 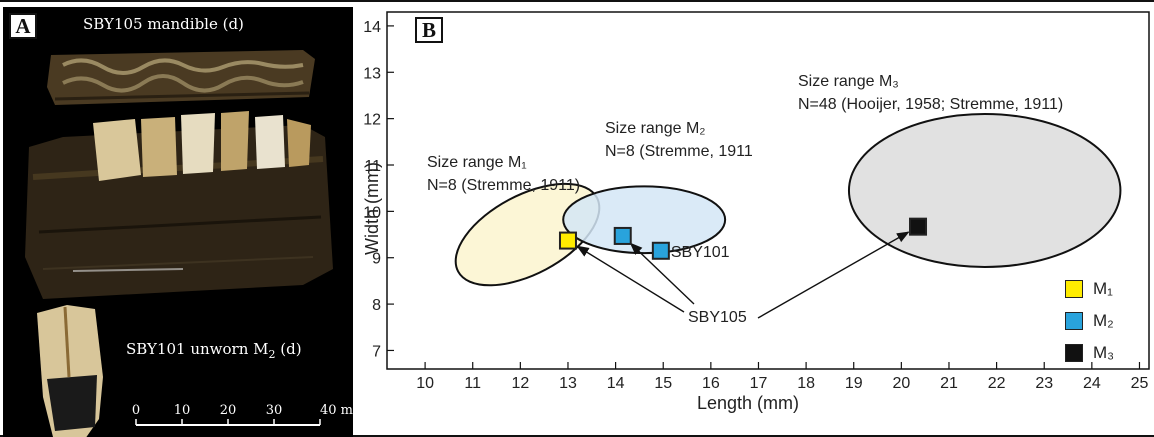 What do you see at coordinates (1092, 383) in the screenshot?
I see `x-tick-label-24: 24` at bounding box center [1092, 383].